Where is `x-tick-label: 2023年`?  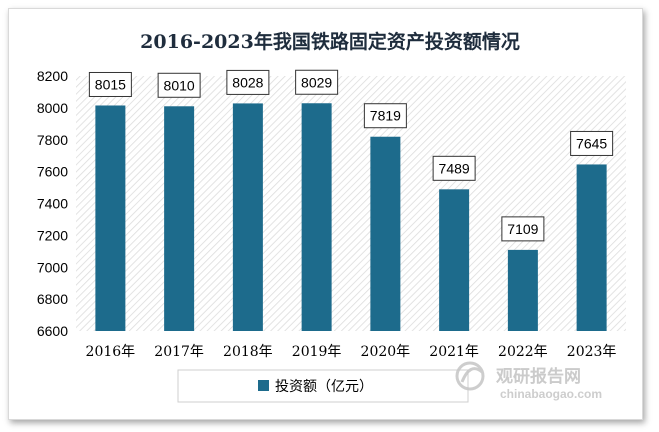
x-tick-label: 2023年 is located at coordinates (592, 352).